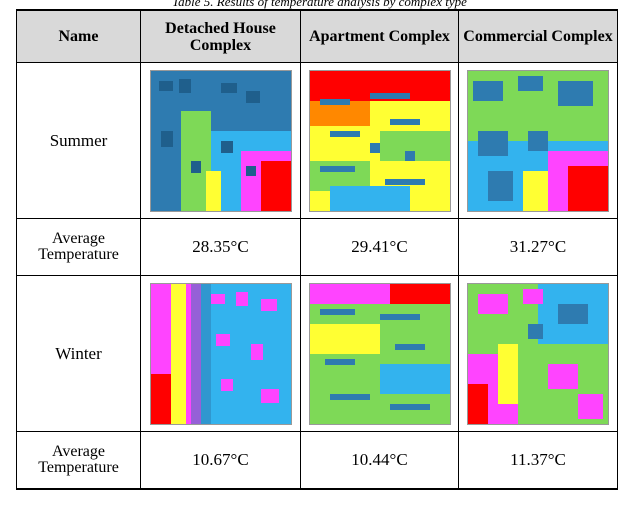 This screenshot has height=518, width=639. I want to click on winter-detached-cell, so click(220, 353).